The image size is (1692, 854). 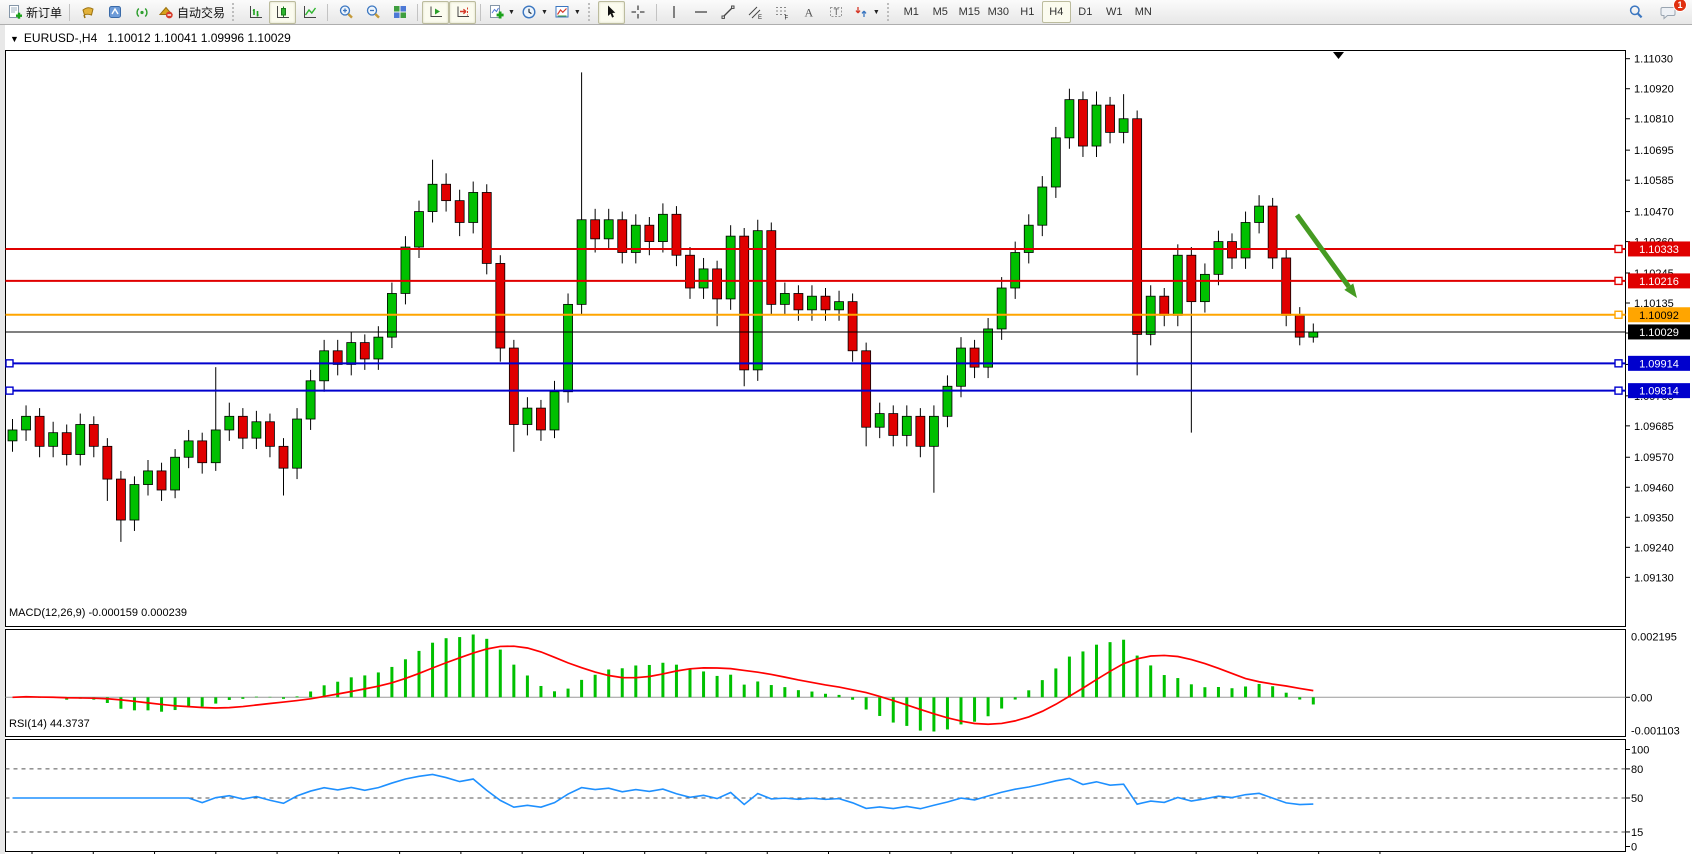 What do you see at coordinates (1654, 518) in the screenshot?
I see `price-tick-label: 1.09350` at bounding box center [1654, 518].